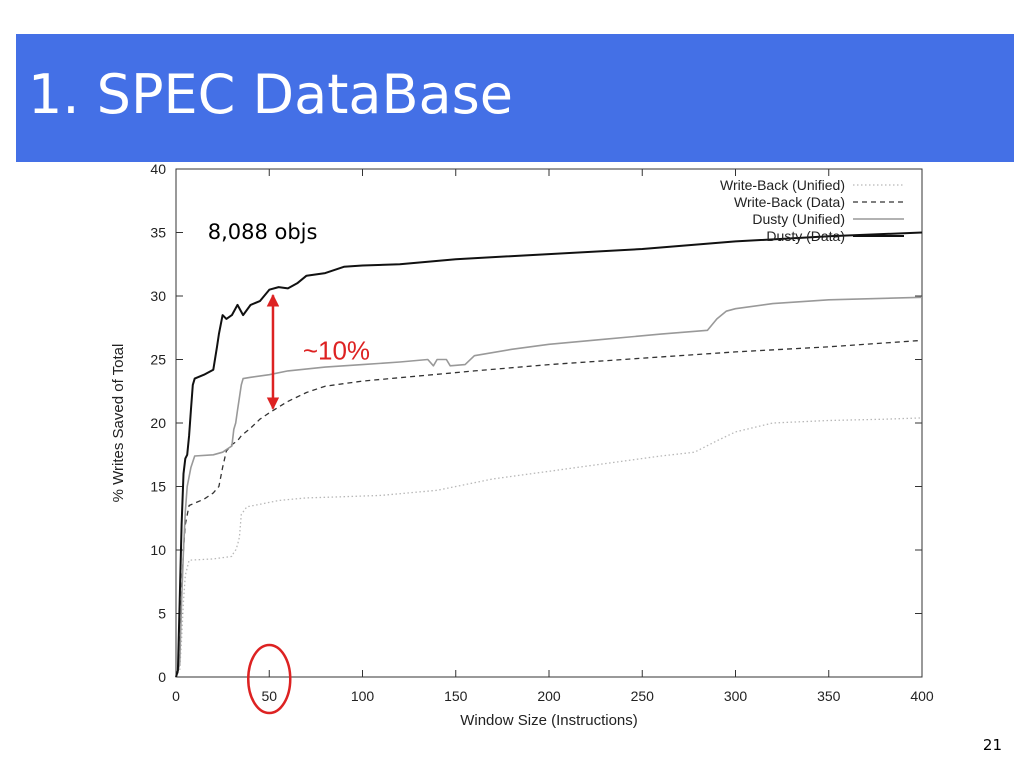  I want to click on x-tick-label: 50, so click(269, 696).